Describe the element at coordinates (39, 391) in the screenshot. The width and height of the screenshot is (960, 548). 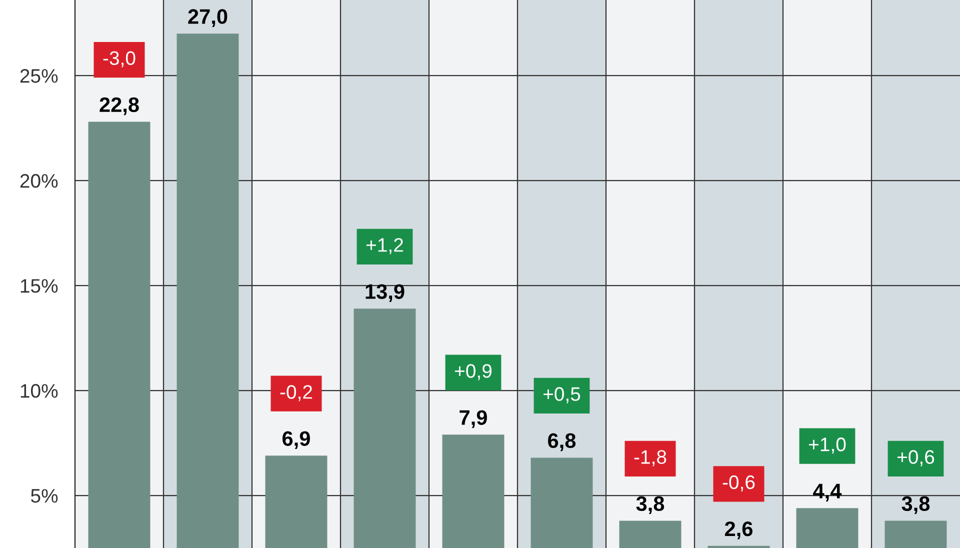
I see `y-tick-label: 10%` at that location.